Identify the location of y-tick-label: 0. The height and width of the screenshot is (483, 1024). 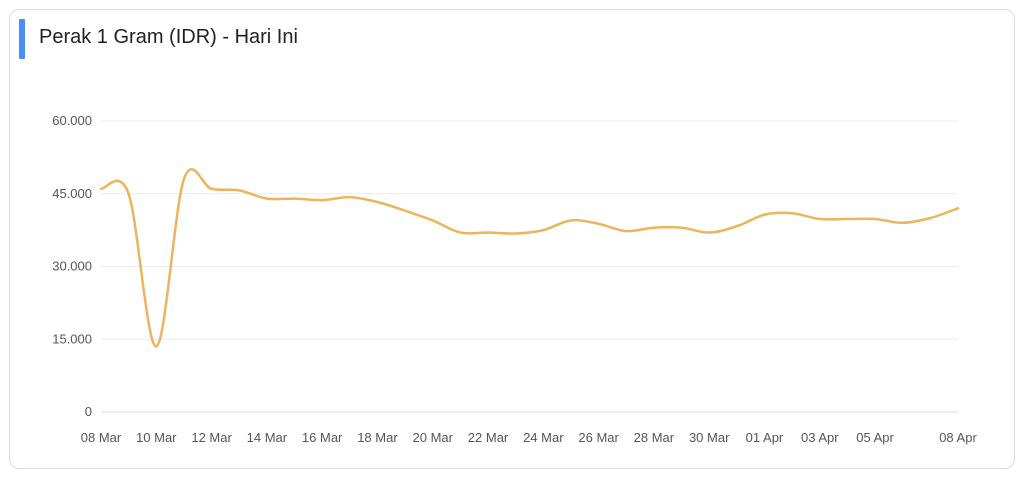
(88, 411).